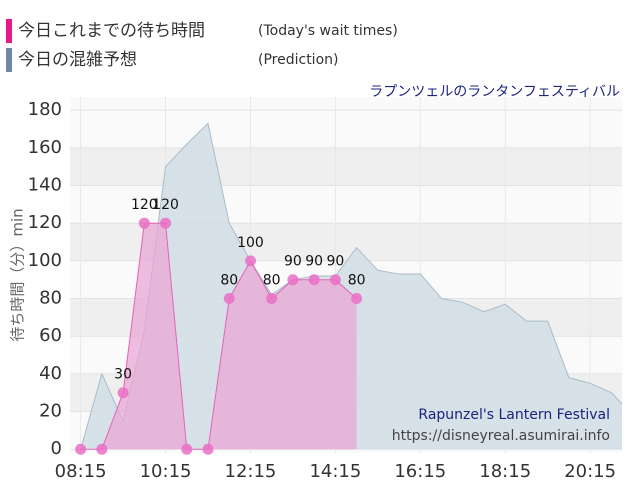 This screenshot has width=640, height=500. I want to click on y-tick-label: 160, so click(45, 147).